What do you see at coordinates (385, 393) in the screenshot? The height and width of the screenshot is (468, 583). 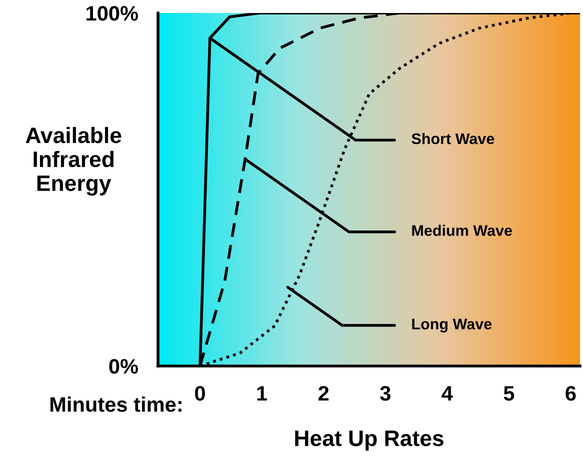 I see `x-tick-label: 3` at bounding box center [385, 393].